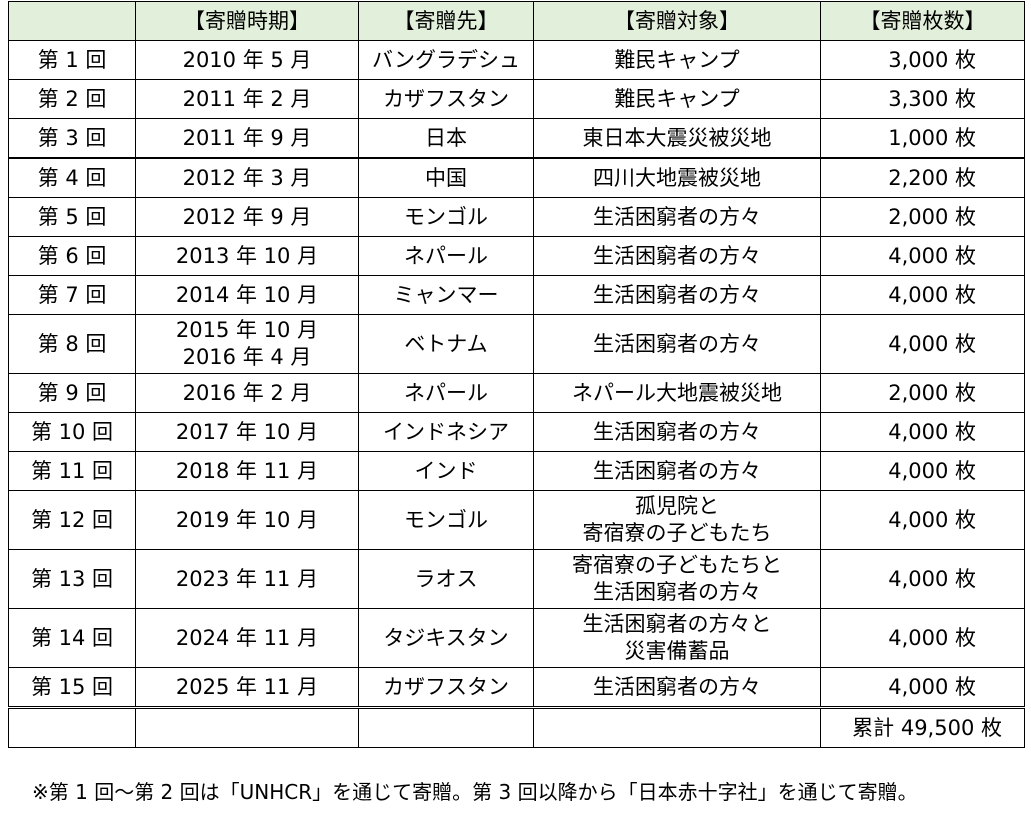 The height and width of the screenshot is (832, 1031). I want to click on sheets-cell: 4,000 枚, so click(922, 520).